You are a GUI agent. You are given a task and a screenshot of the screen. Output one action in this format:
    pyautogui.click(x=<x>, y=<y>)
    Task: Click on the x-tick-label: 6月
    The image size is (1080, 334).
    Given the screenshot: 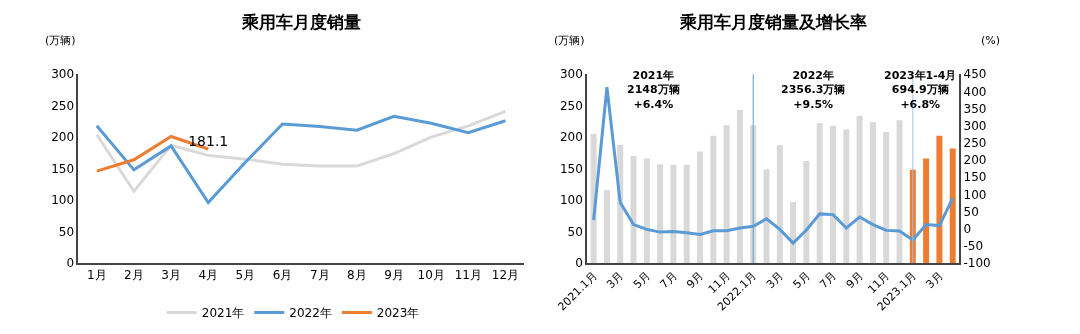 What is the action you would take?
    pyautogui.click(x=282, y=275)
    